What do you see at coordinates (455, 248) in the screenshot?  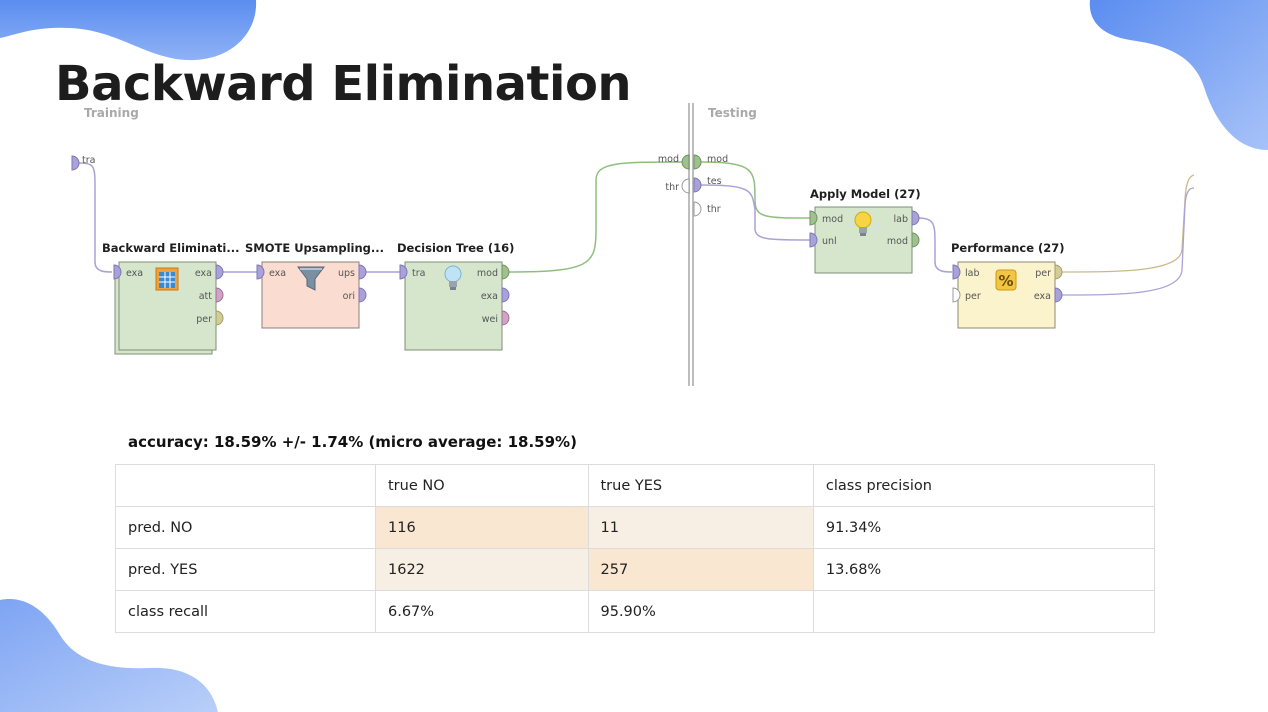 I see `operator-title: Decision Tree (16)` at bounding box center [455, 248].